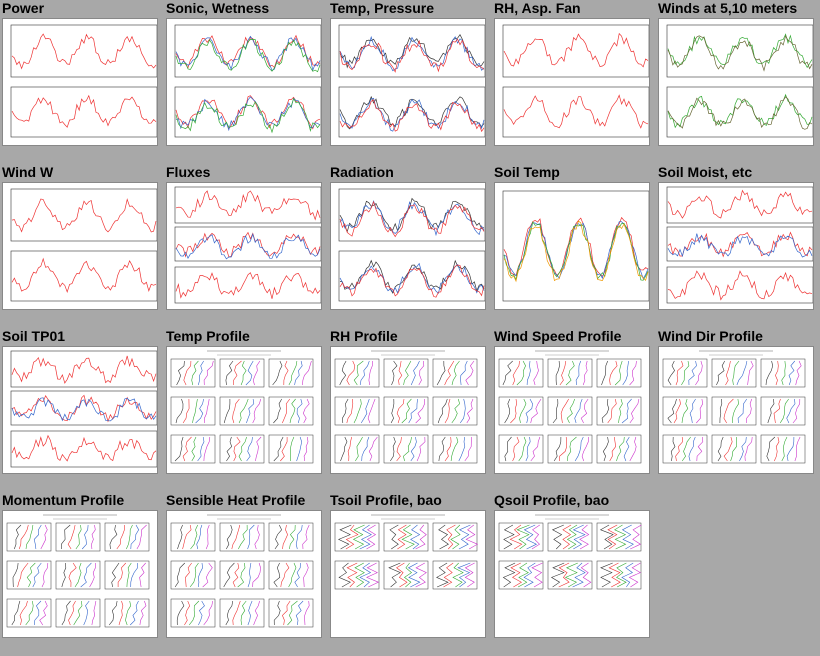  I want to click on thumbnail-title: Fluxes, so click(188, 172).